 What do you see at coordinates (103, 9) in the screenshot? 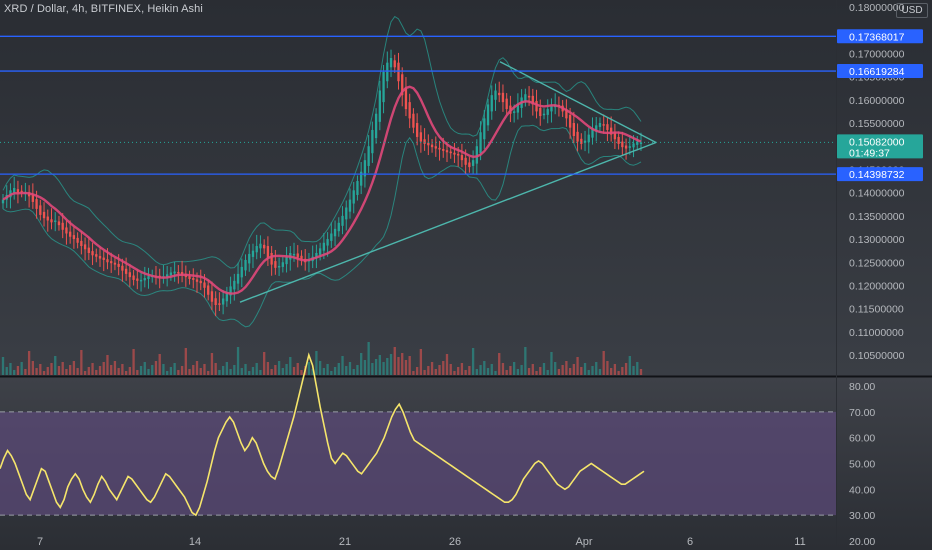
I see `chart-title: XRD / Dollar, 4h, BITFINEX, Heikin Ashi` at bounding box center [103, 9].